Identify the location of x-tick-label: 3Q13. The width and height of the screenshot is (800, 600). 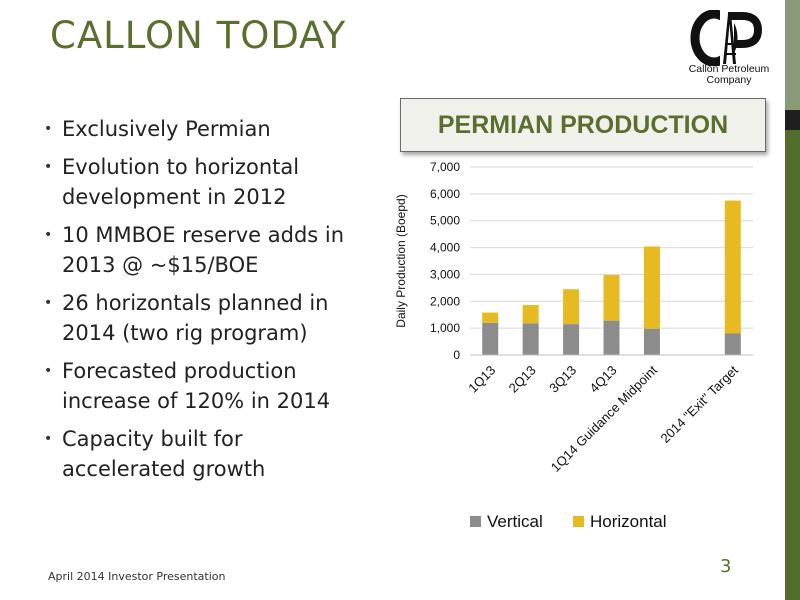
(562, 379).